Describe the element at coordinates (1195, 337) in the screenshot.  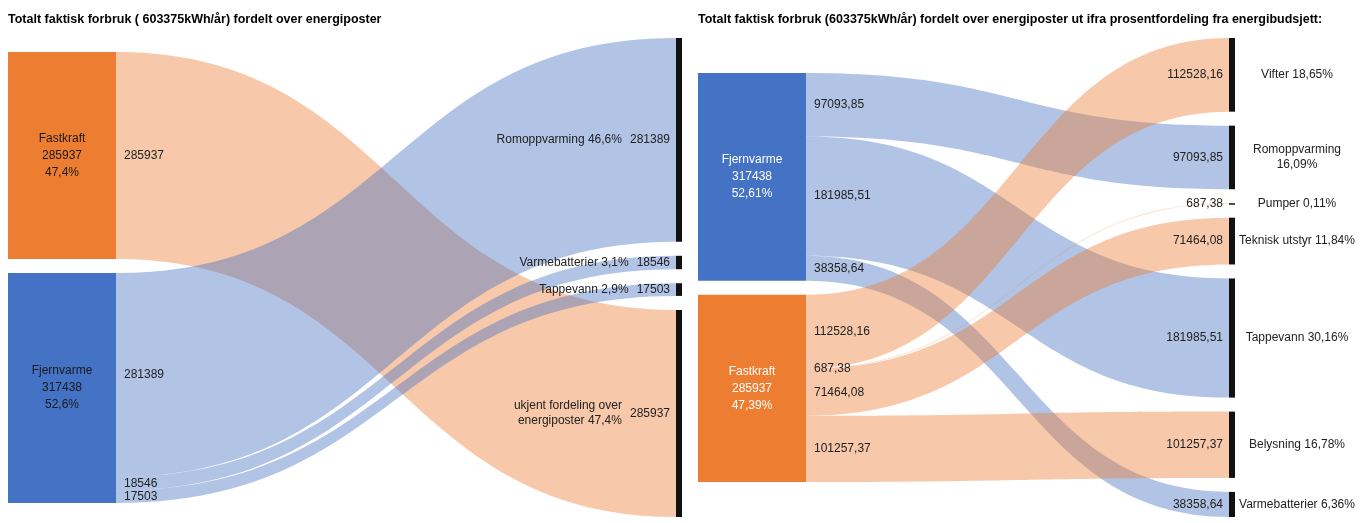
I see `data-label: 181985,51` at that location.